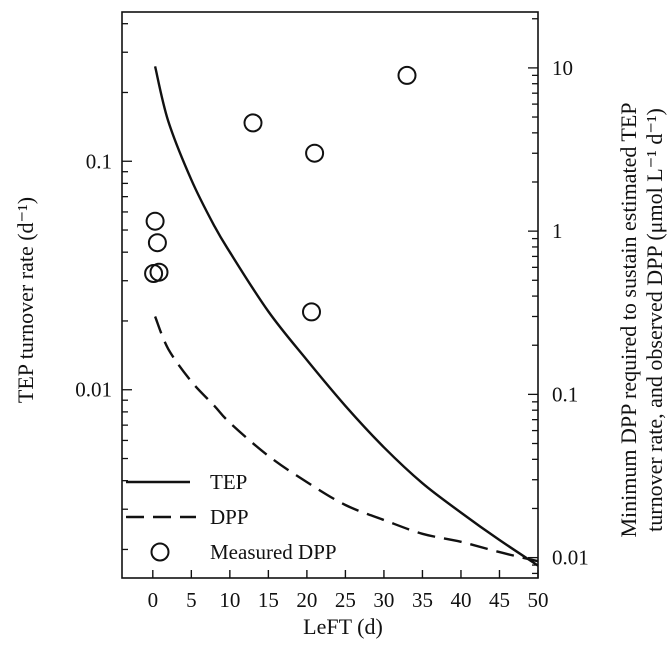 The height and width of the screenshot is (646, 671). I want to click on left-y-axis-ticks: 0.01 0.1, so click(103, 287).